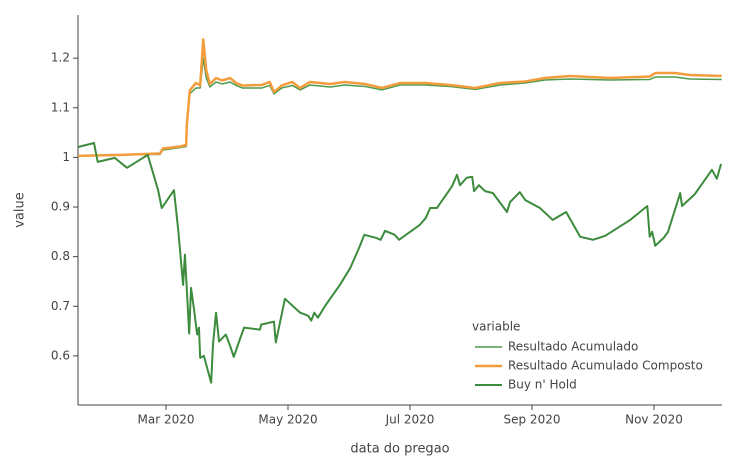 The height and width of the screenshot is (475, 754). Describe the element at coordinates (532, 420) in the screenshot. I see `x-tick-label: Sep 2020` at that location.